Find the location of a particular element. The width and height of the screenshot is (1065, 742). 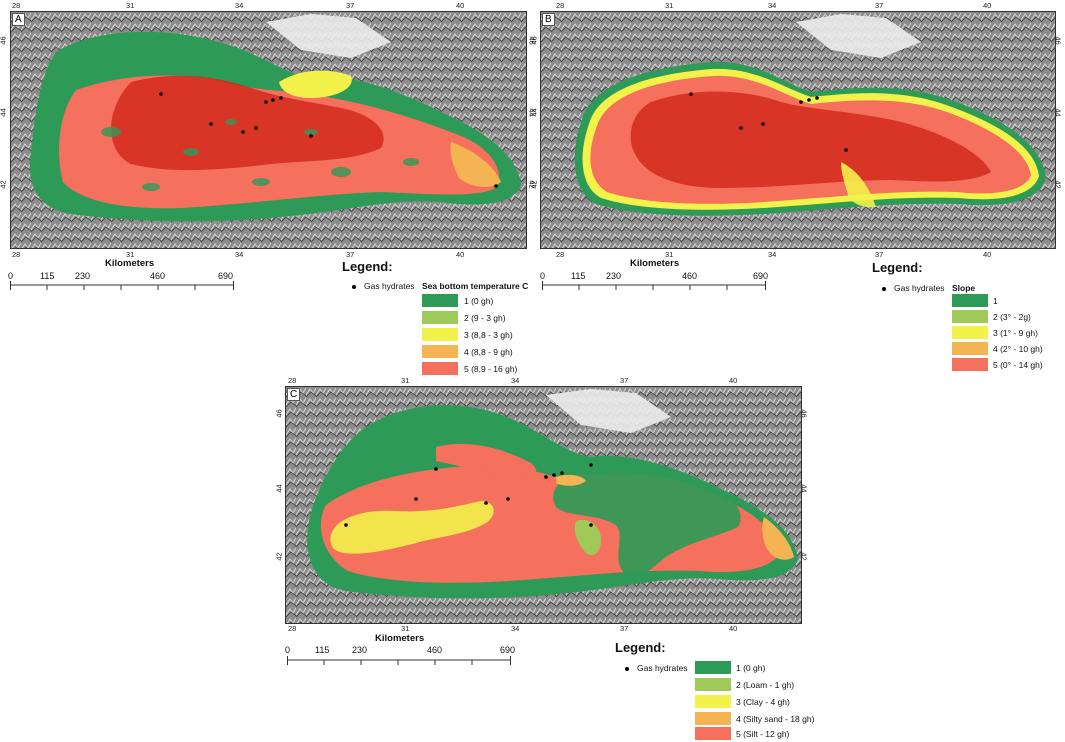

zone-class-4-east is located at coordinates (778, 538).